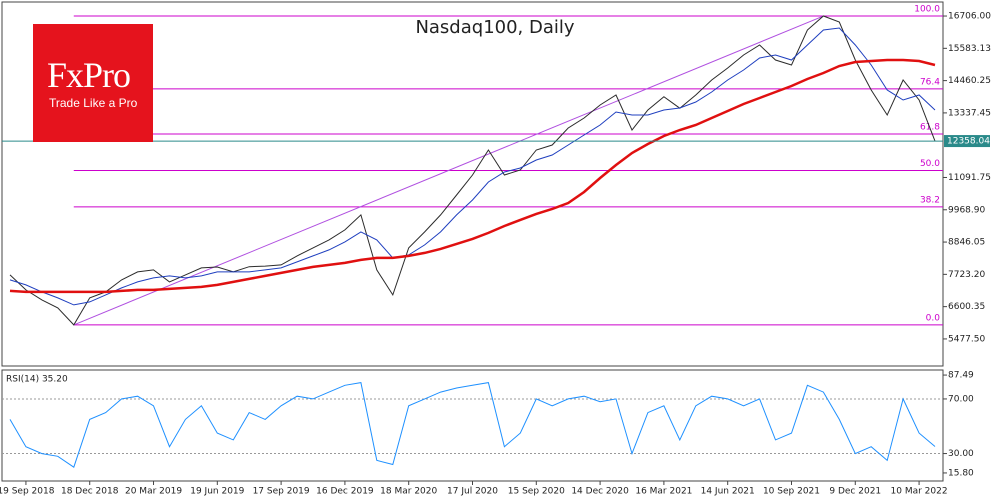 This screenshot has height=504, width=1000. Describe the element at coordinates (89, 75) in the screenshot. I see `logo-brand: FxPro` at that location.